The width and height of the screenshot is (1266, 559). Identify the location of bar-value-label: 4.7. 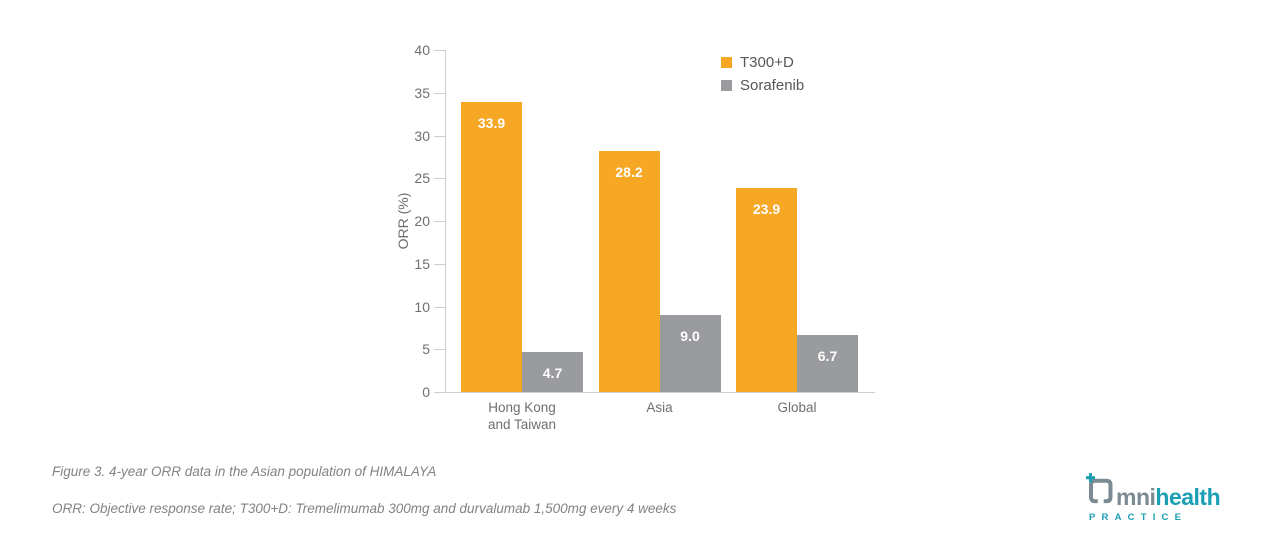
(552, 372).